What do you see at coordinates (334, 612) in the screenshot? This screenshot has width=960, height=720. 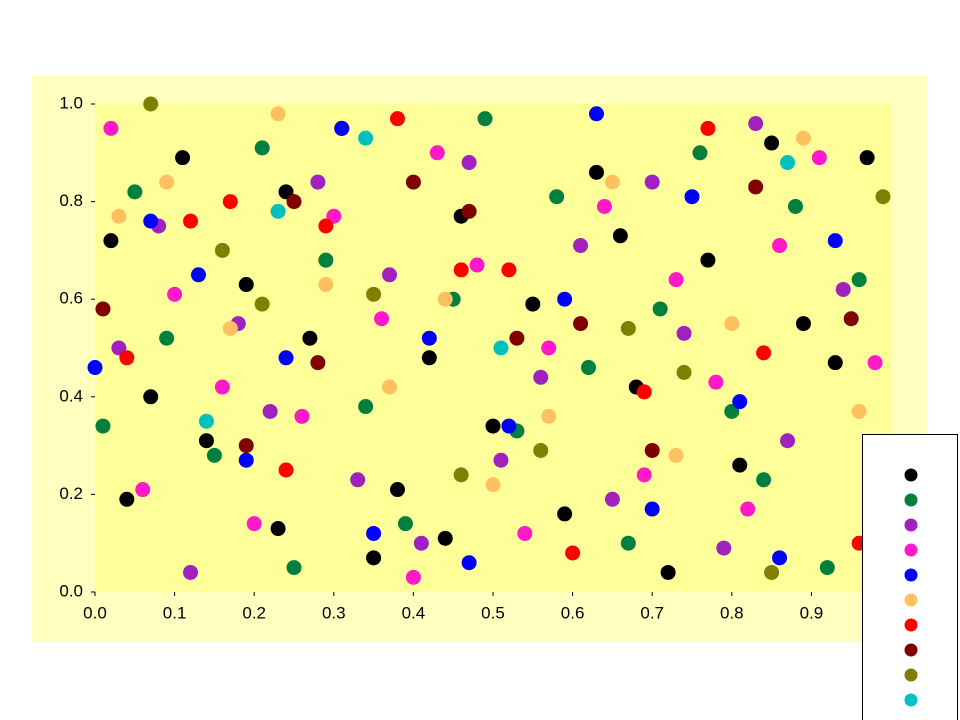 I see `x-tick-label: 0.3` at bounding box center [334, 612].